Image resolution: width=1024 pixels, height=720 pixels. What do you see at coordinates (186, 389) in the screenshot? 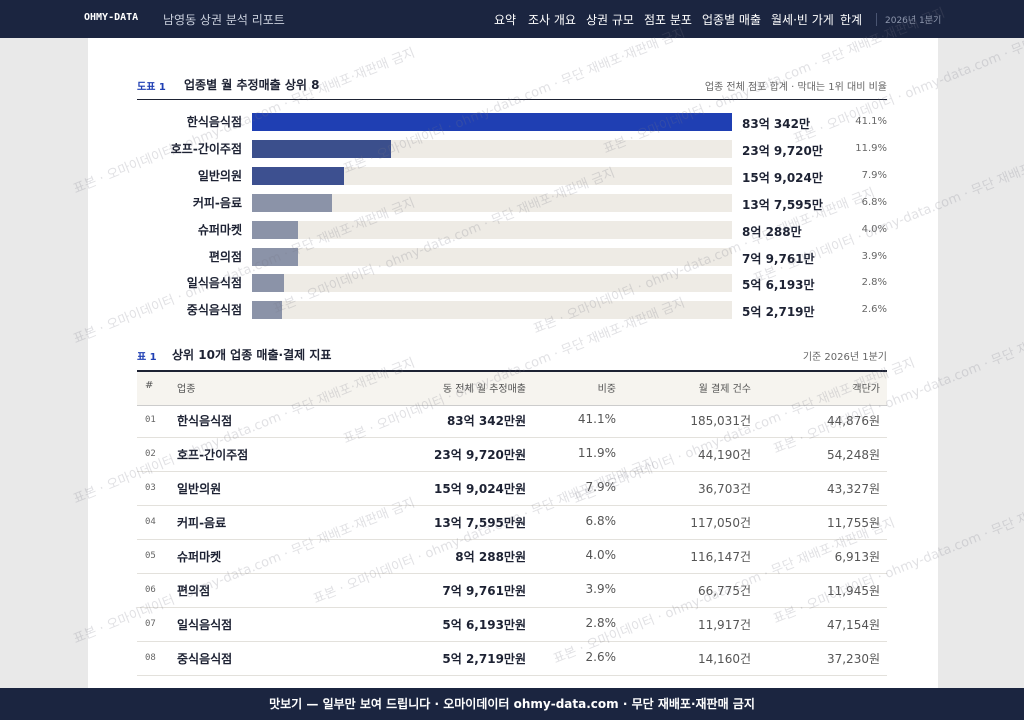
I see `table-header: 업종` at bounding box center [186, 389].